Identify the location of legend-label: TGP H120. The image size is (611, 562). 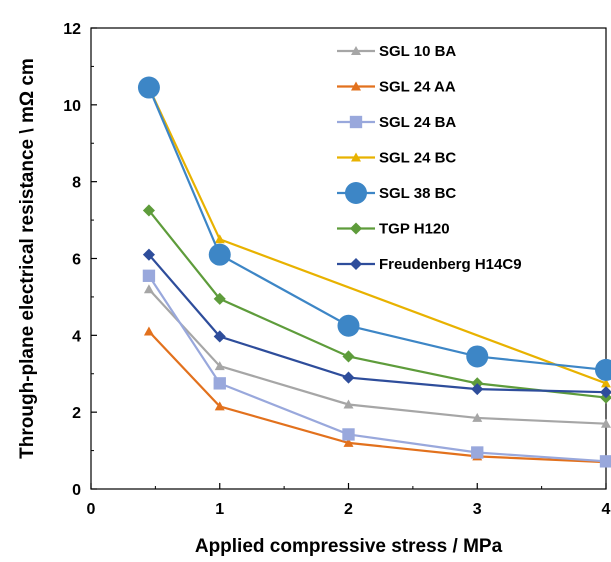
(414, 229).